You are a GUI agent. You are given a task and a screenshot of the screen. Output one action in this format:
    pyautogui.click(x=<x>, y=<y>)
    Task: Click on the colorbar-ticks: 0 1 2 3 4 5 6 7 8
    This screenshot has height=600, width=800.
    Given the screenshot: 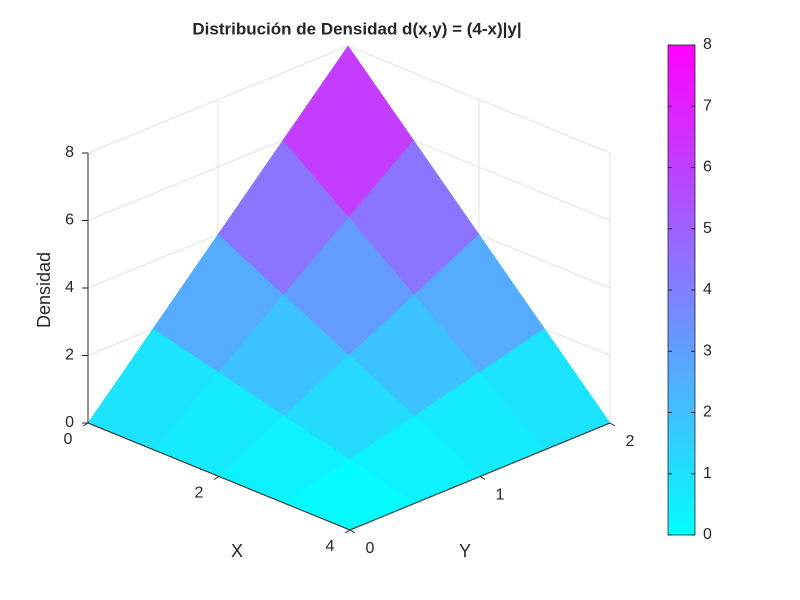 What is the action you would take?
    pyautogui.click(x=690, y=289)
    